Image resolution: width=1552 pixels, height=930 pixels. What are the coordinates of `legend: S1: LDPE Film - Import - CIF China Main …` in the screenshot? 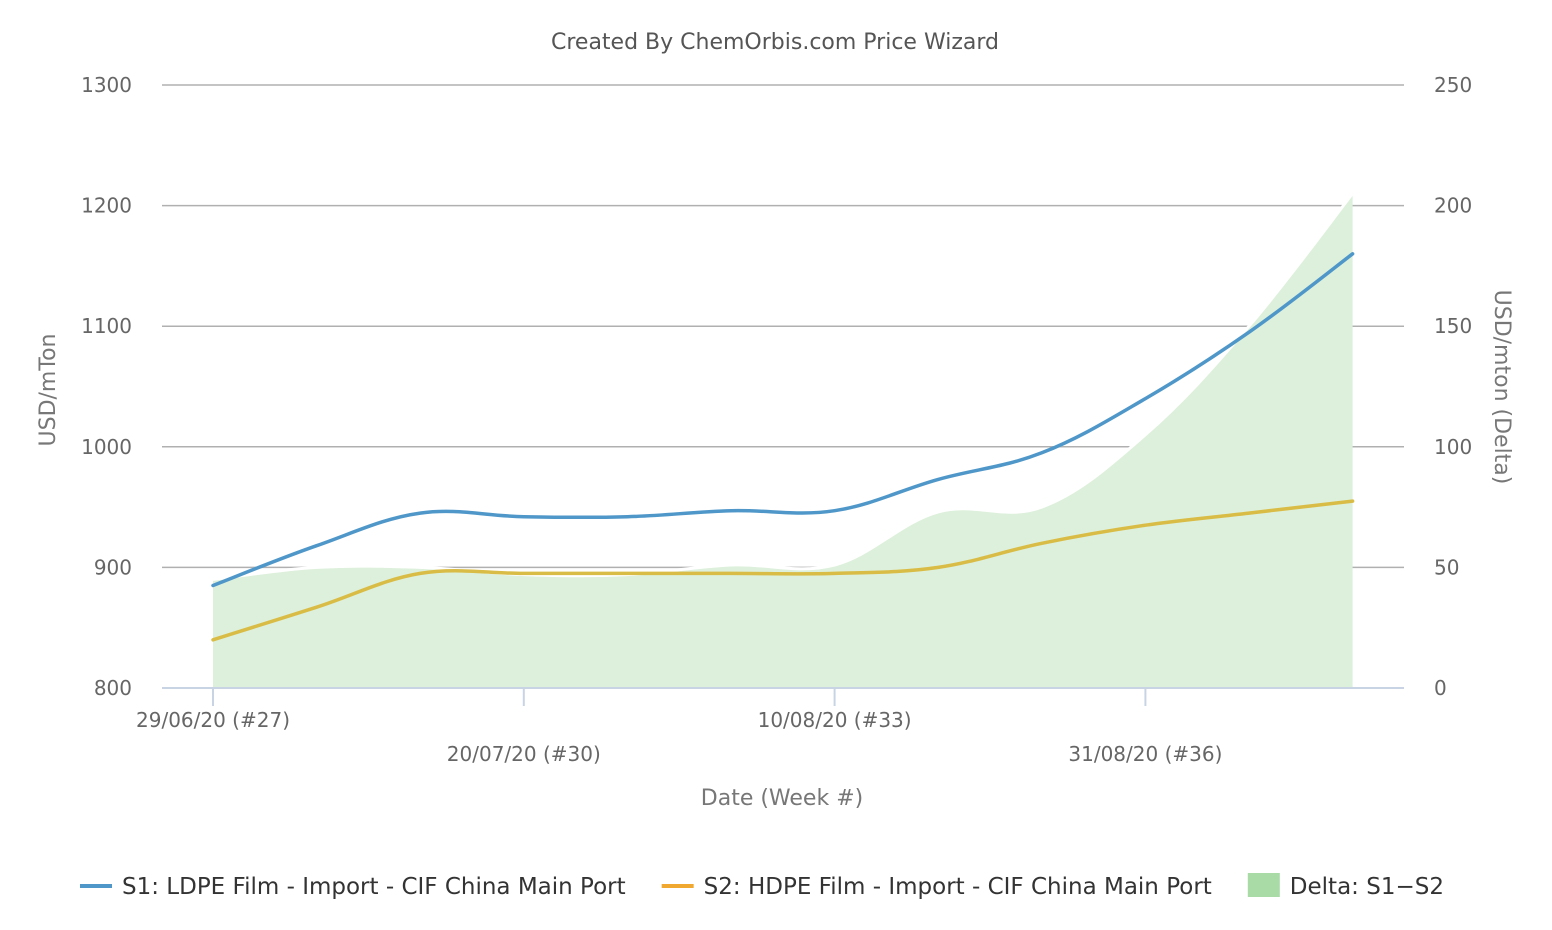 It's located at (762, 886).